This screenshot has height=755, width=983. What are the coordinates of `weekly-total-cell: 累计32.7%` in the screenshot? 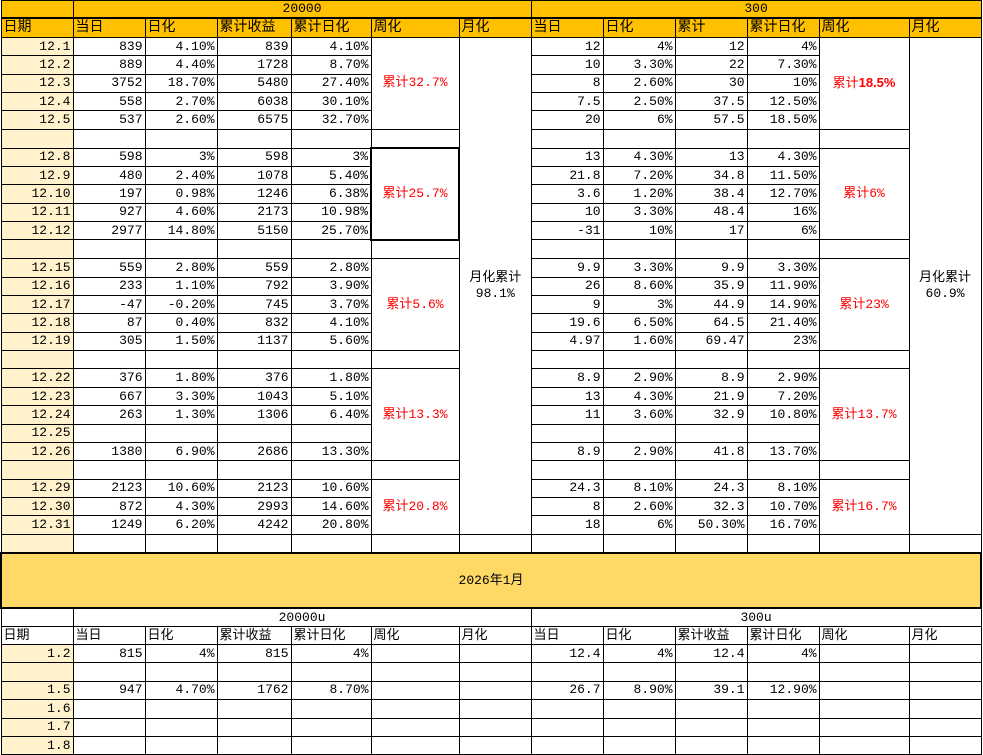 It's located at (415, 83).